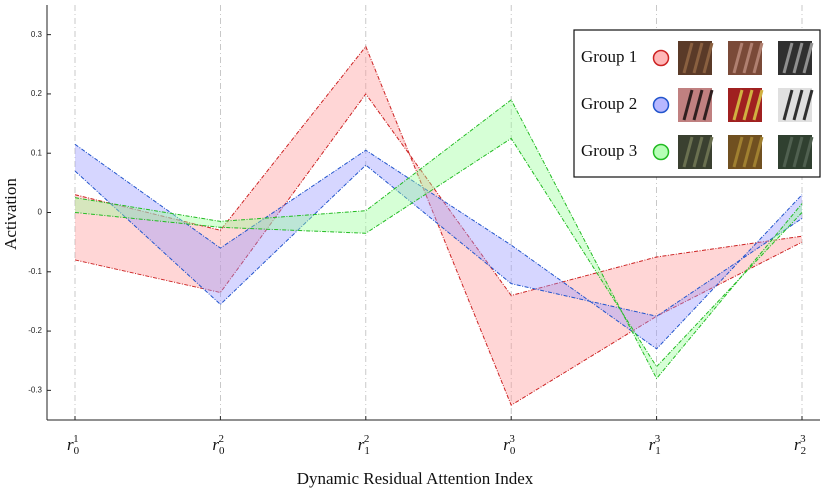 The height and width of the screenshot is (488, 830). What do you see at coordinates (40, 212) in the screenshot?
I see `y-tick-label: 0` at bounding box center [40, 212].